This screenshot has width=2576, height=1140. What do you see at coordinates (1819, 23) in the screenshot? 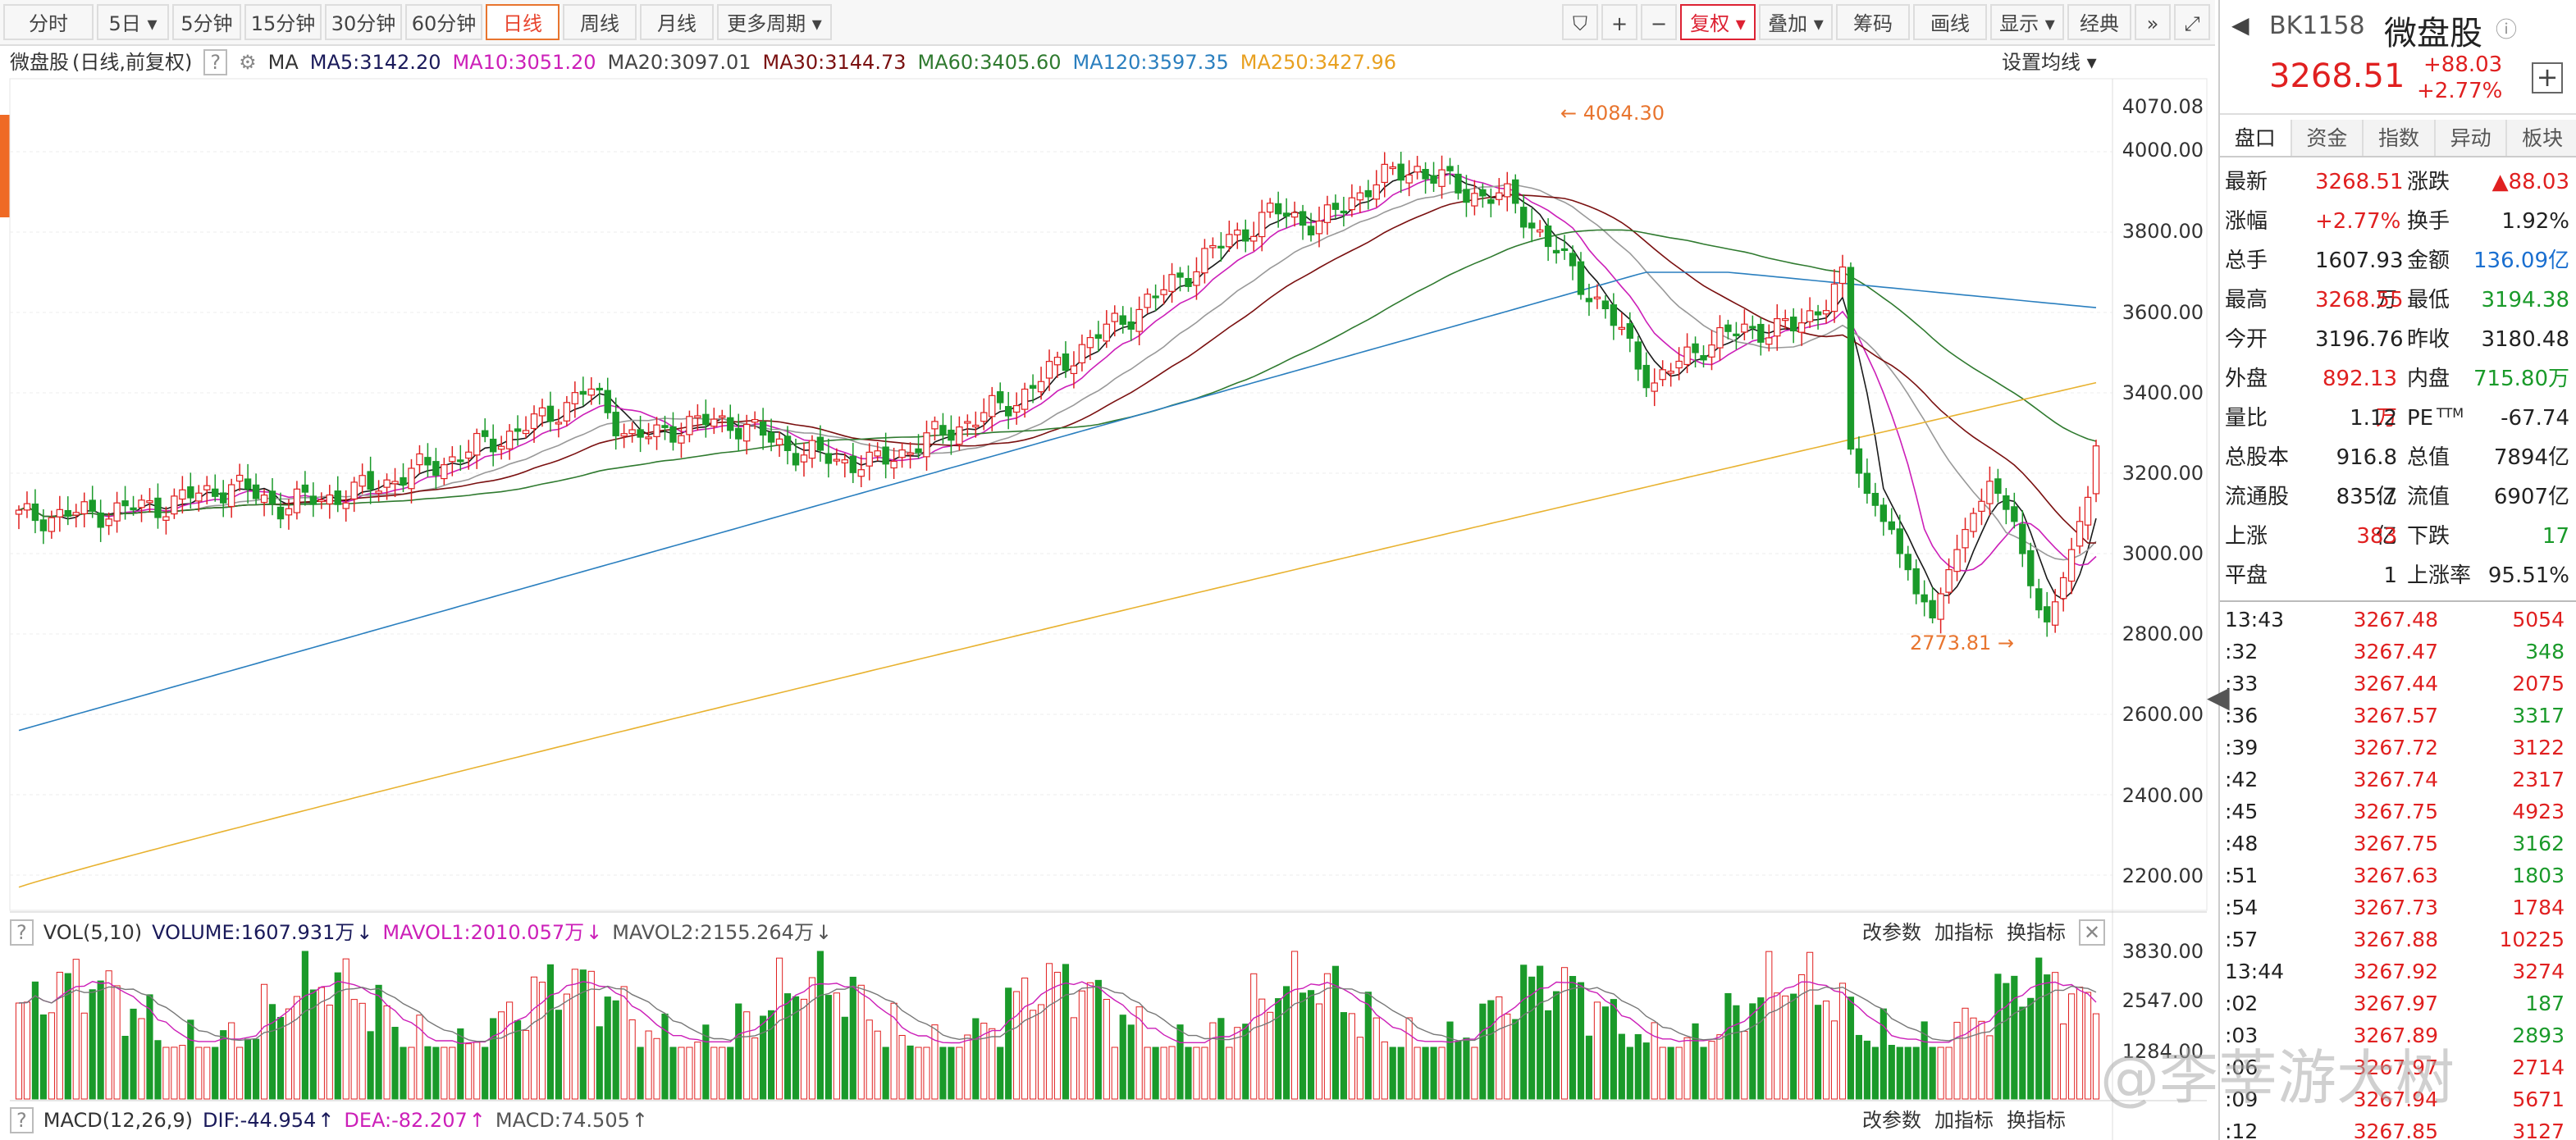
I see `chevron-down-icon: ▾` at bounding box center [1819, 23].